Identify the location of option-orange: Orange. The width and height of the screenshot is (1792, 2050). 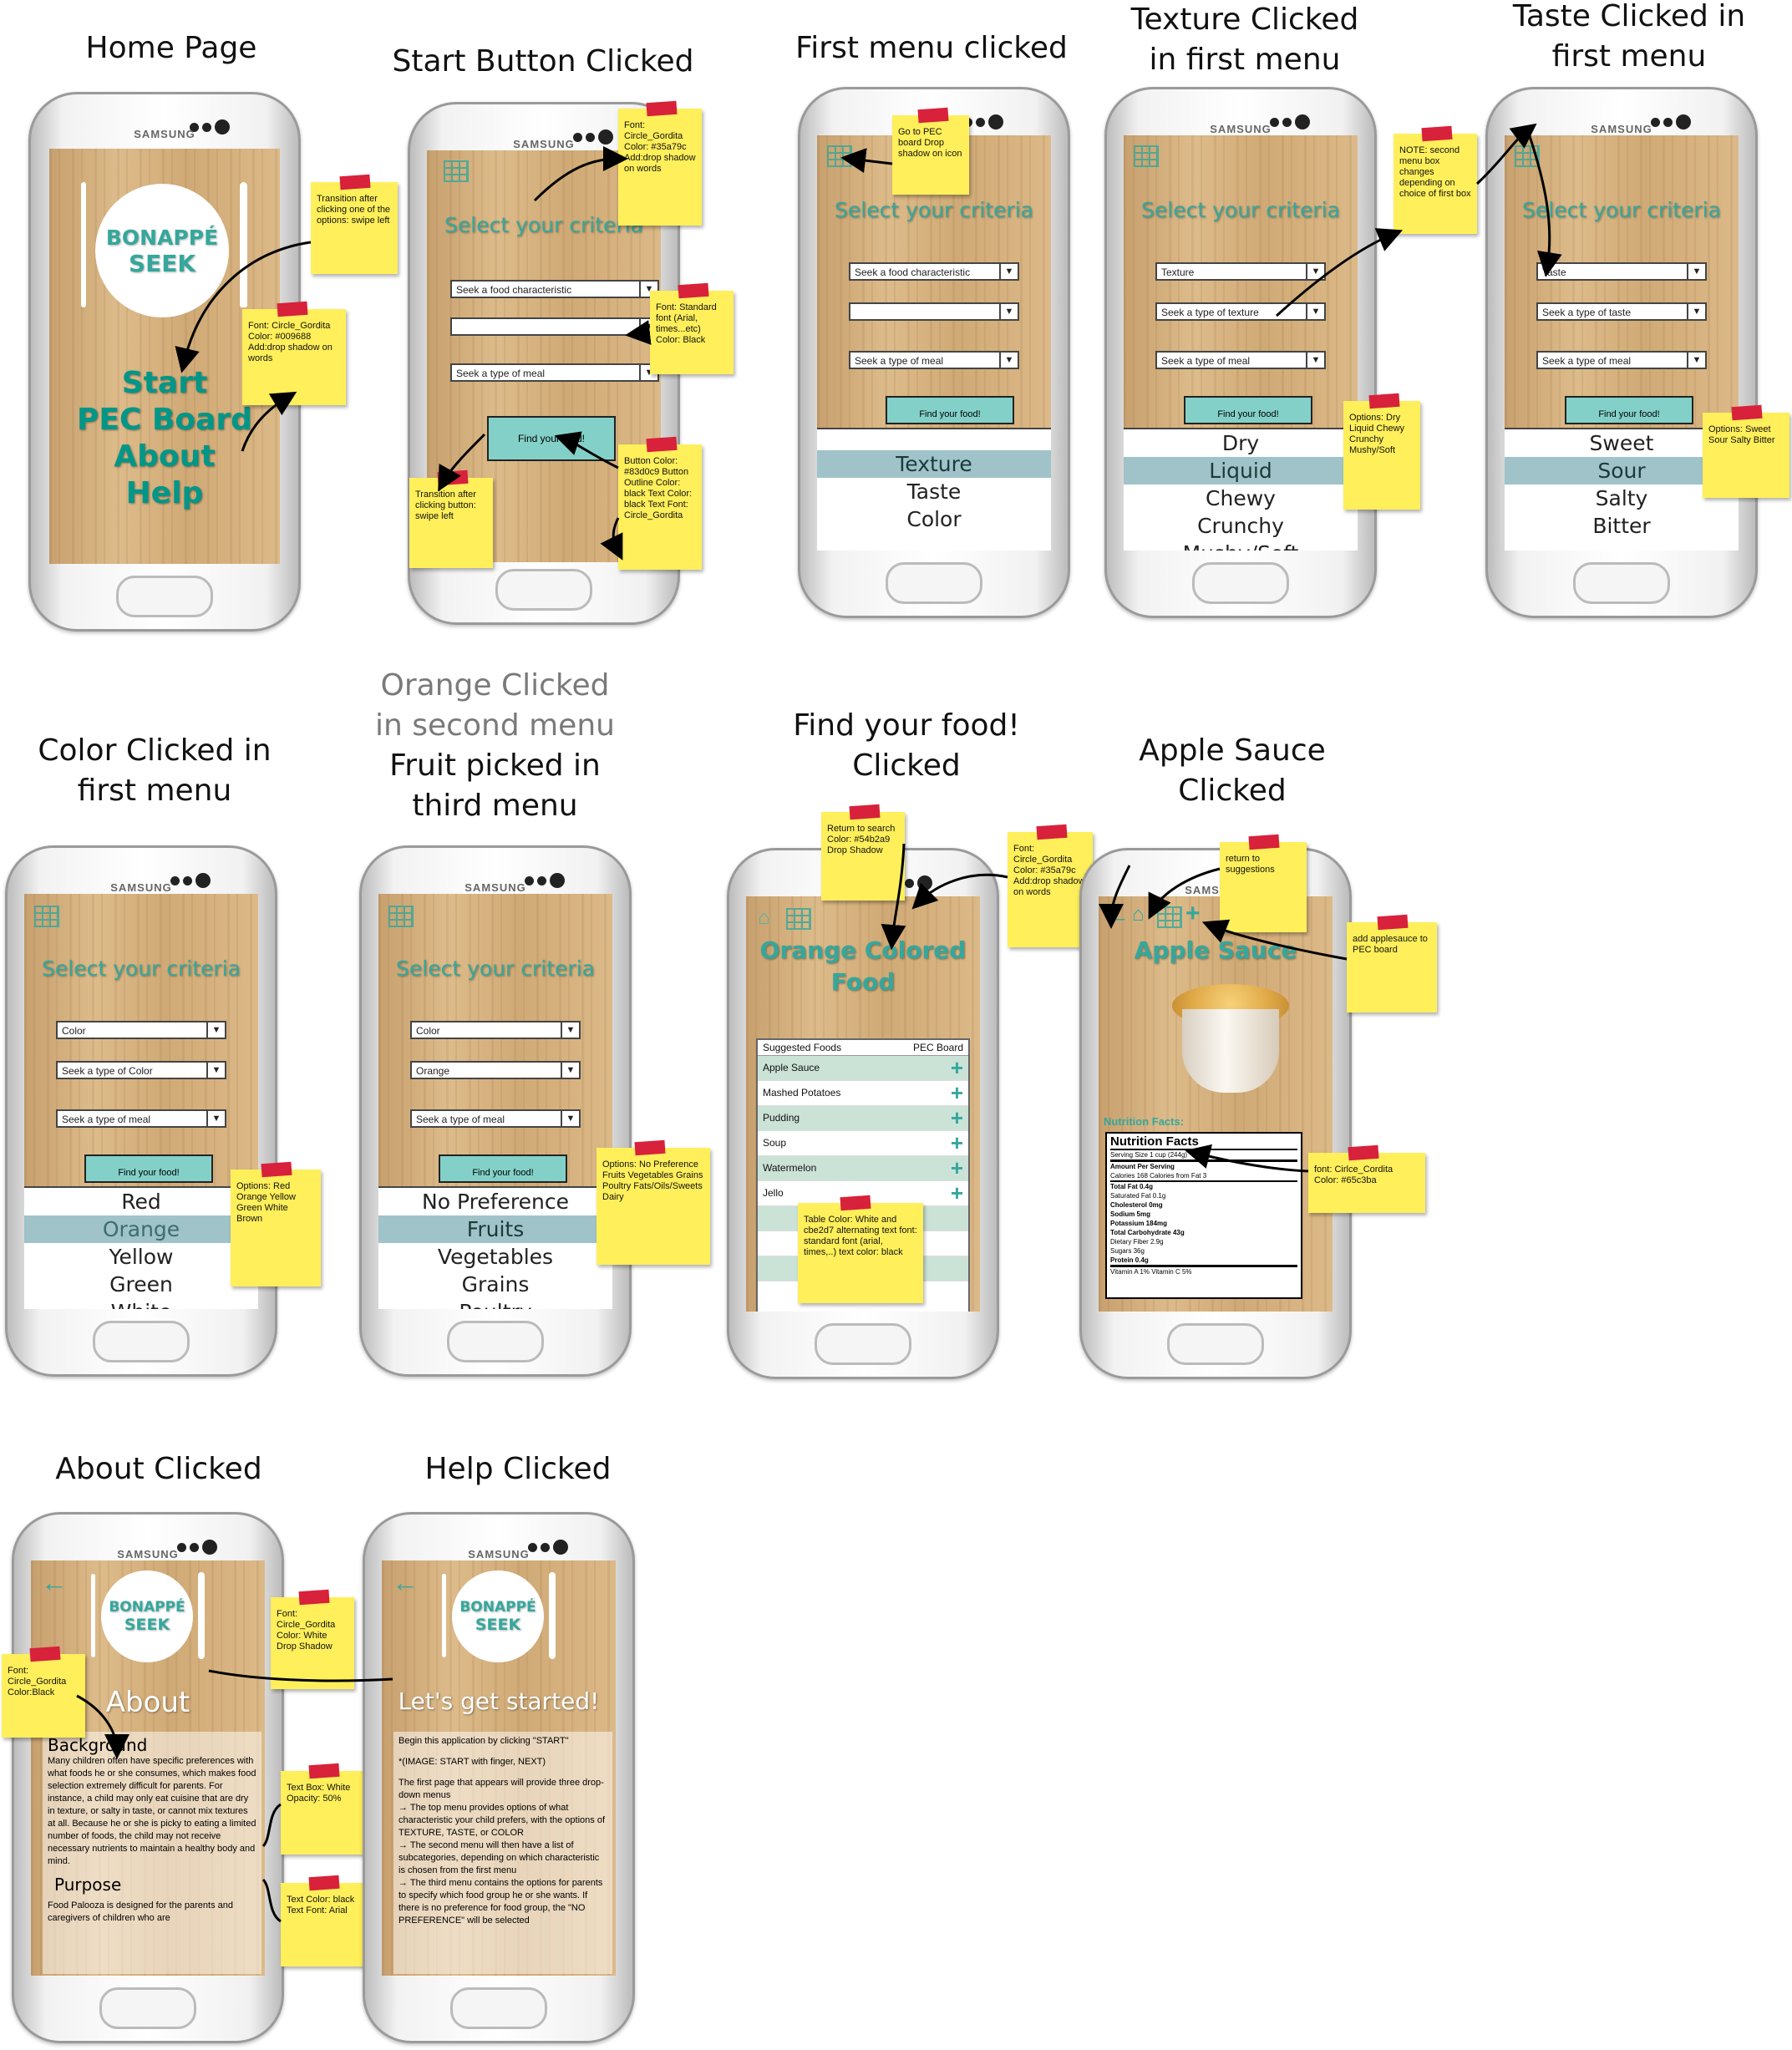
(141, 1229).